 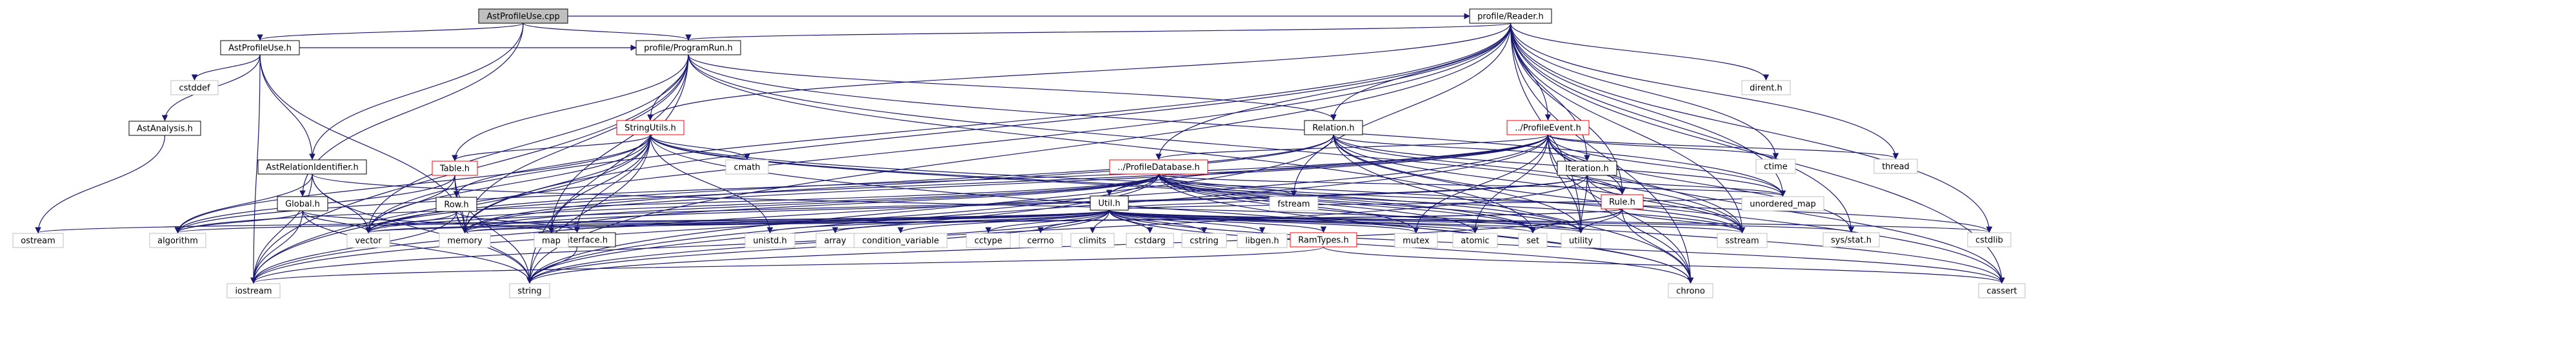 I want to click on edge-relation-h-to-utility, so click(x=1458, y=183).